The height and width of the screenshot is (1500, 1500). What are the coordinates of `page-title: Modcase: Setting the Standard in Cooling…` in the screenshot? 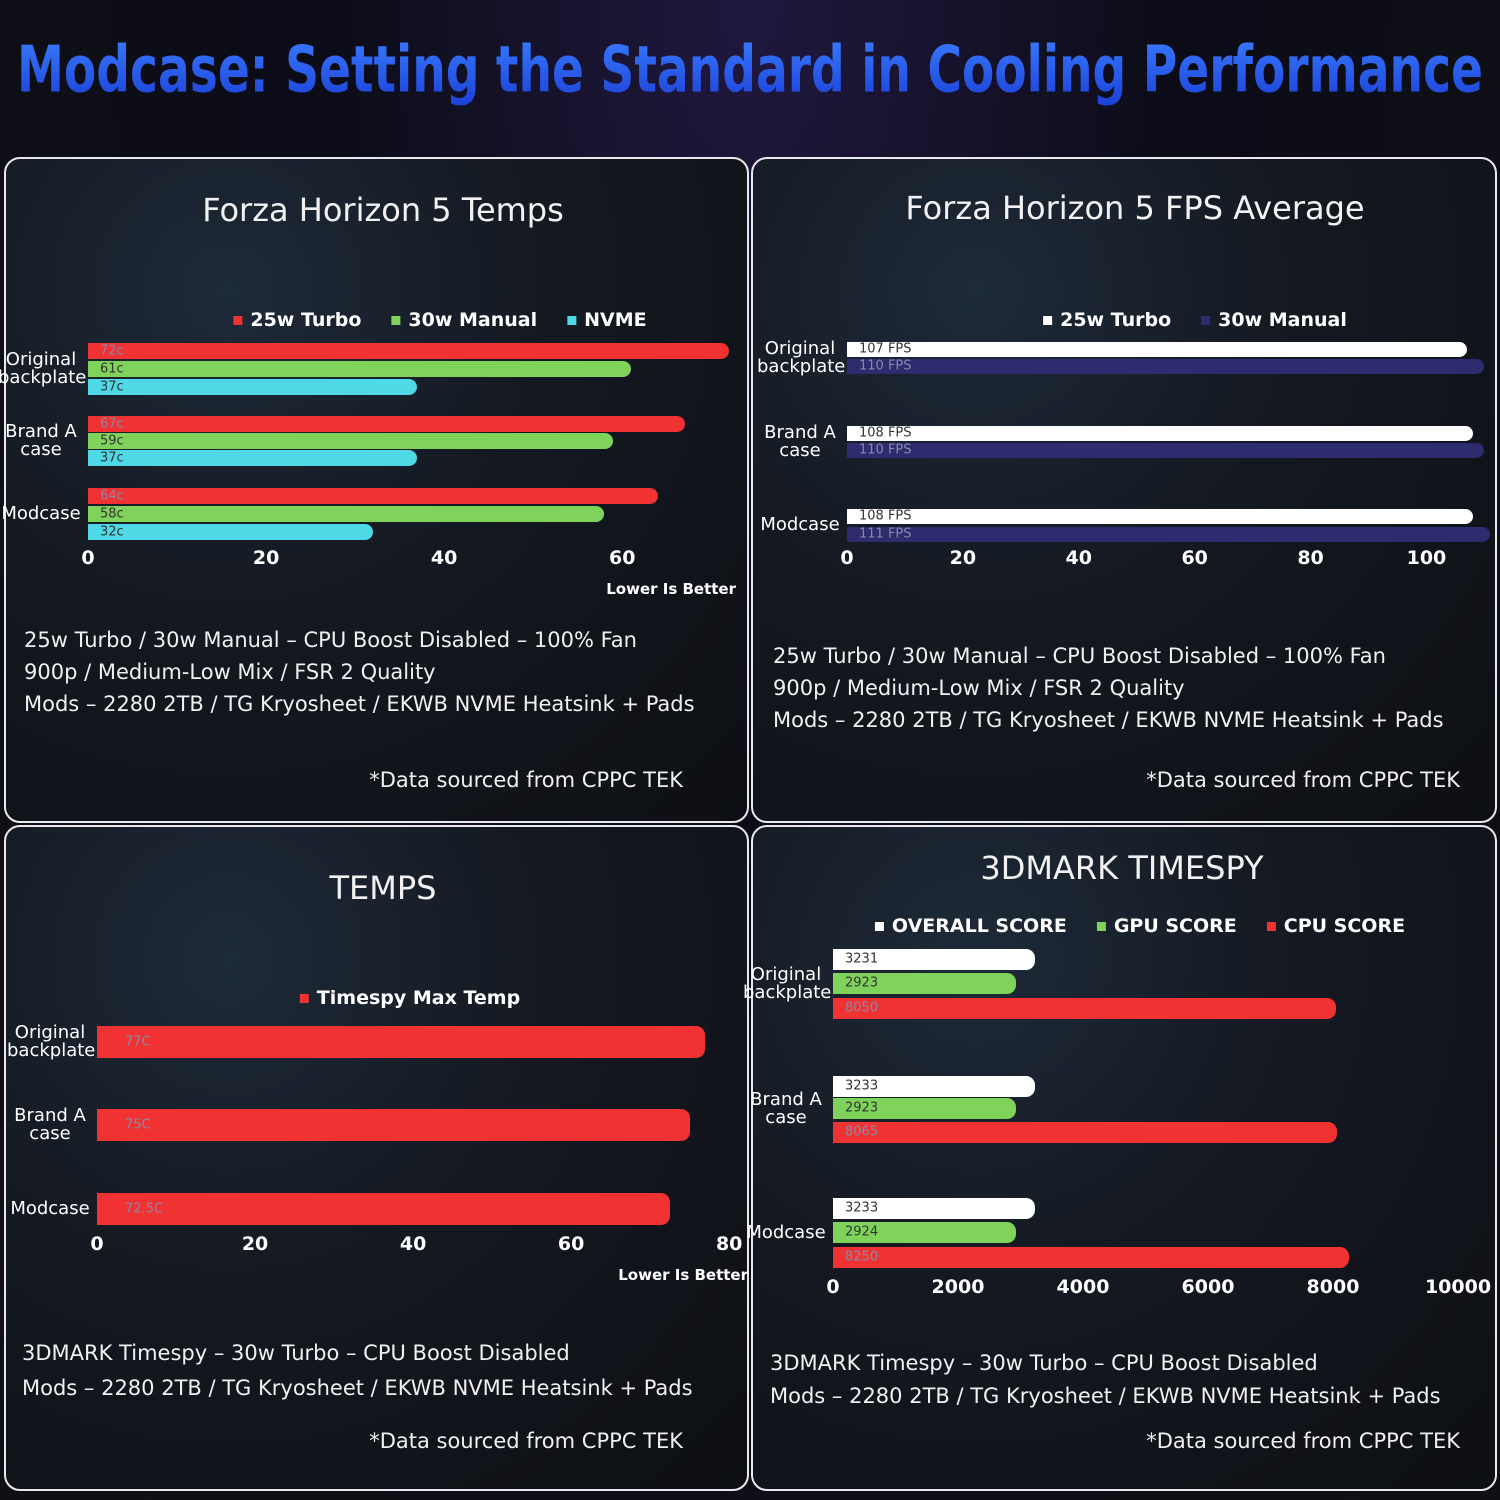 It's located at (750, 71).